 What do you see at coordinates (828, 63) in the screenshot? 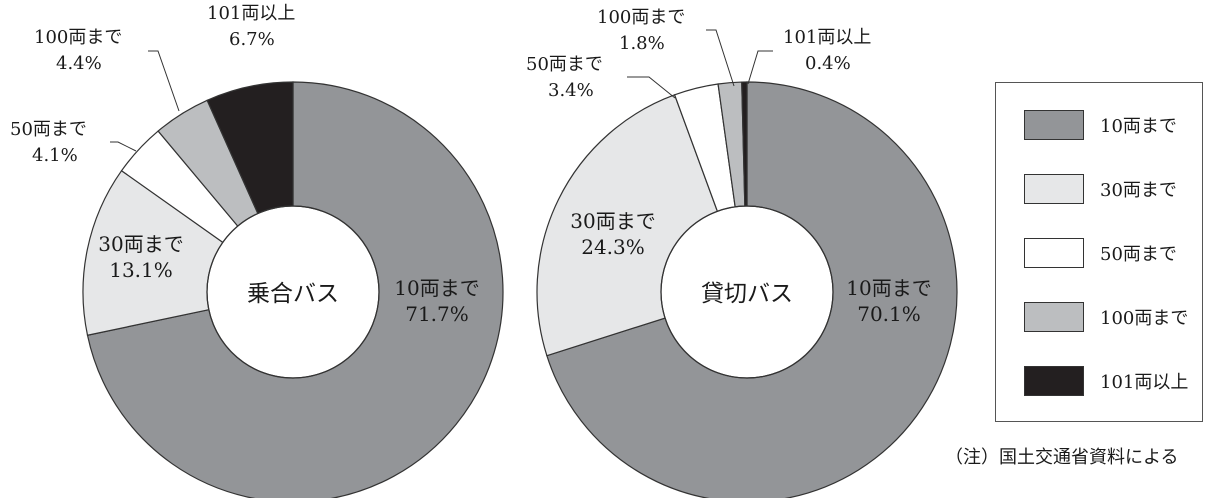
I see `slice-value-label-101: 0.4%` at bounding box center [828, 63].